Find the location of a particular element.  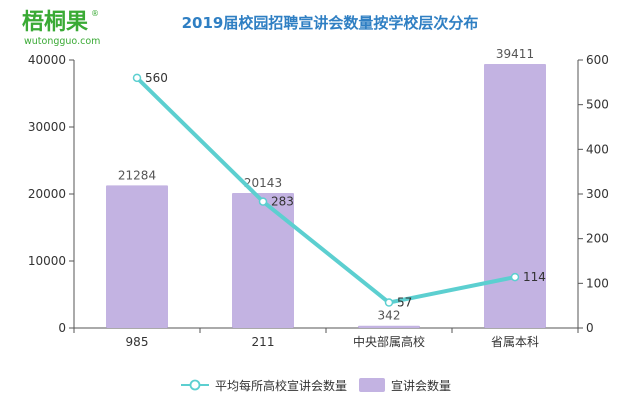

logo-text: 梧桐果 is located at coordinates (55, 22).